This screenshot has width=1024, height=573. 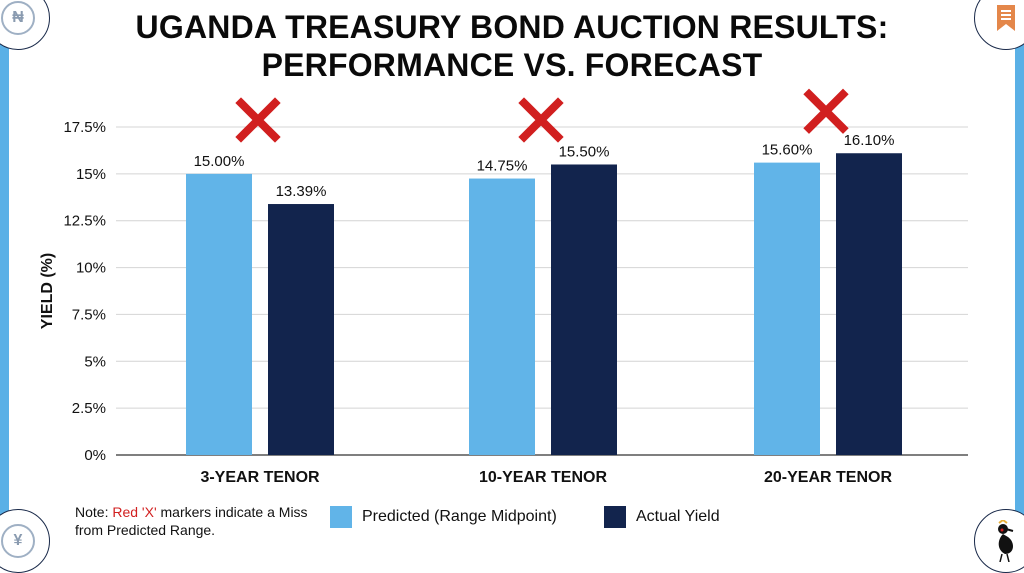 What do you see at coordinates (584, 151) in the screenshot?
I see `data-label: 15.50%` at bounding box center [584, 151].